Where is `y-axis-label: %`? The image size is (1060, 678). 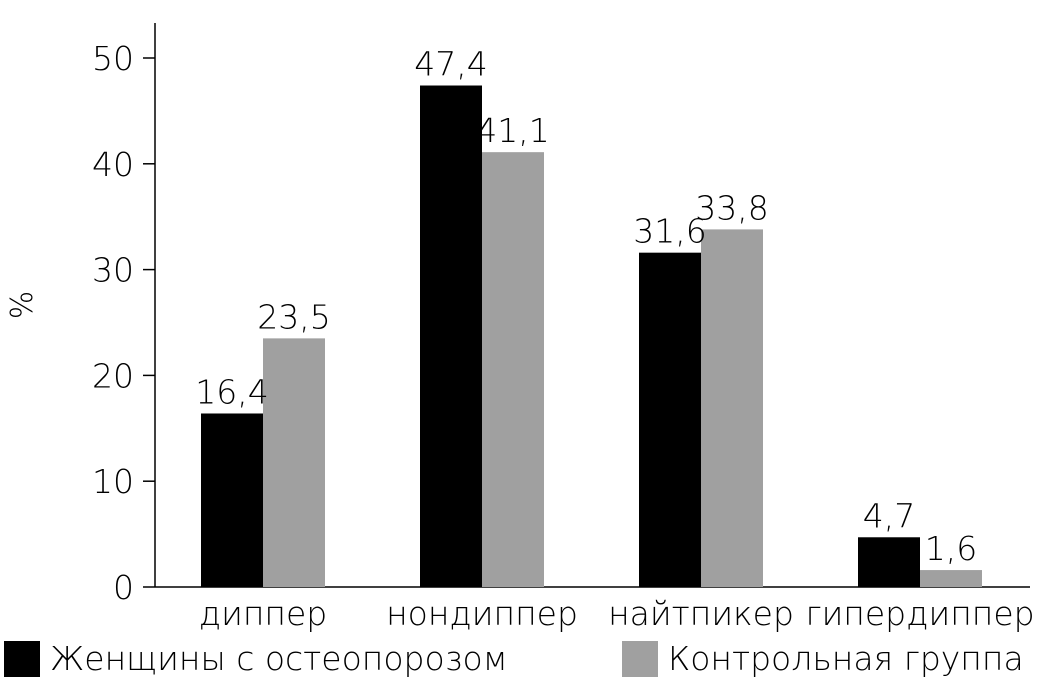
y-axis-label: % is located at coordinates (22, 305).